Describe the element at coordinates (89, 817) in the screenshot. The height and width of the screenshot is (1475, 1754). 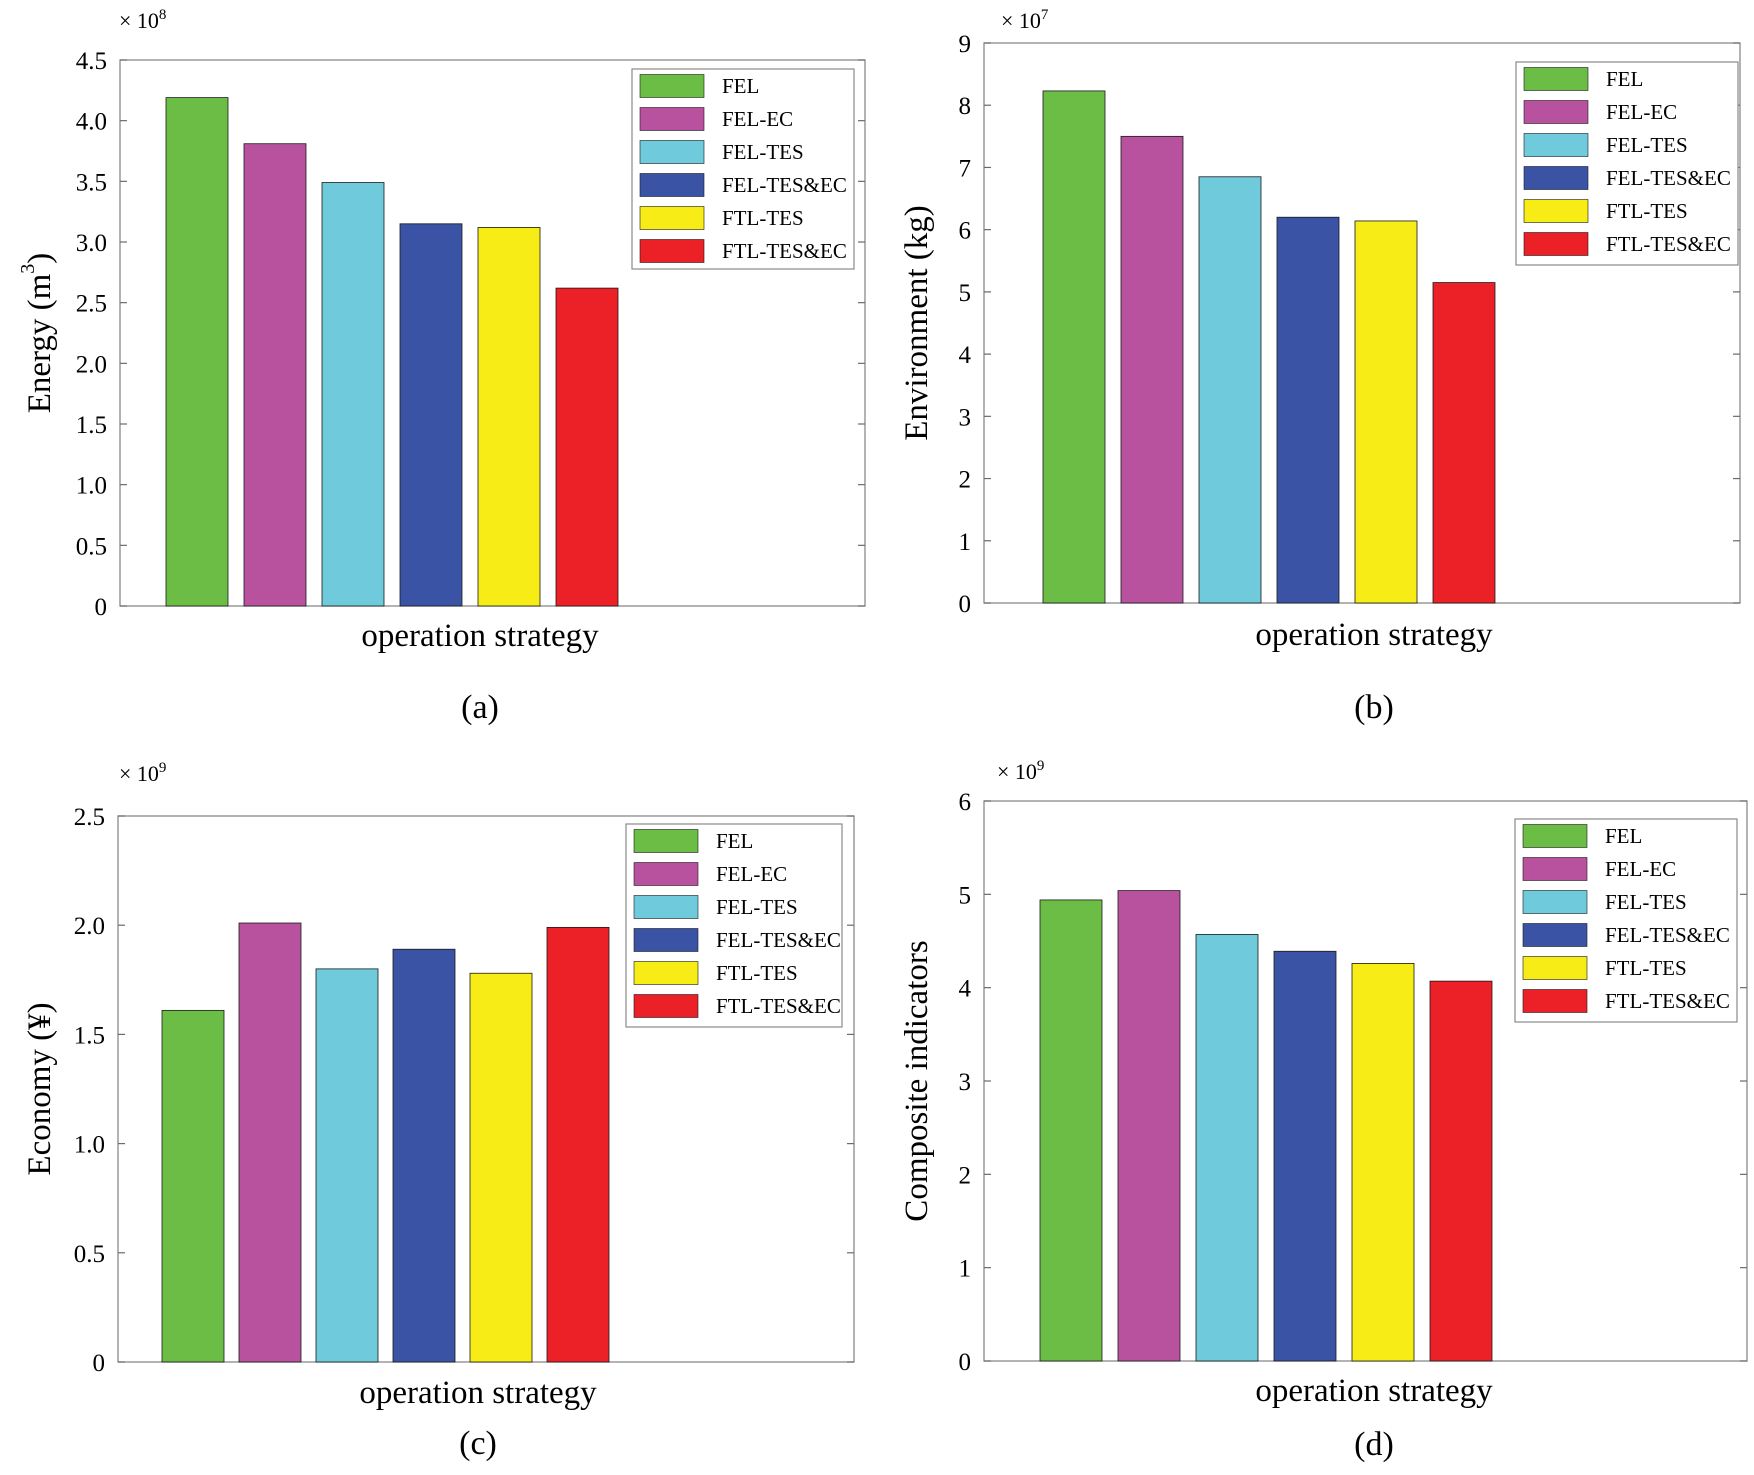
I see `y-tick-label: 2.5` at that location.